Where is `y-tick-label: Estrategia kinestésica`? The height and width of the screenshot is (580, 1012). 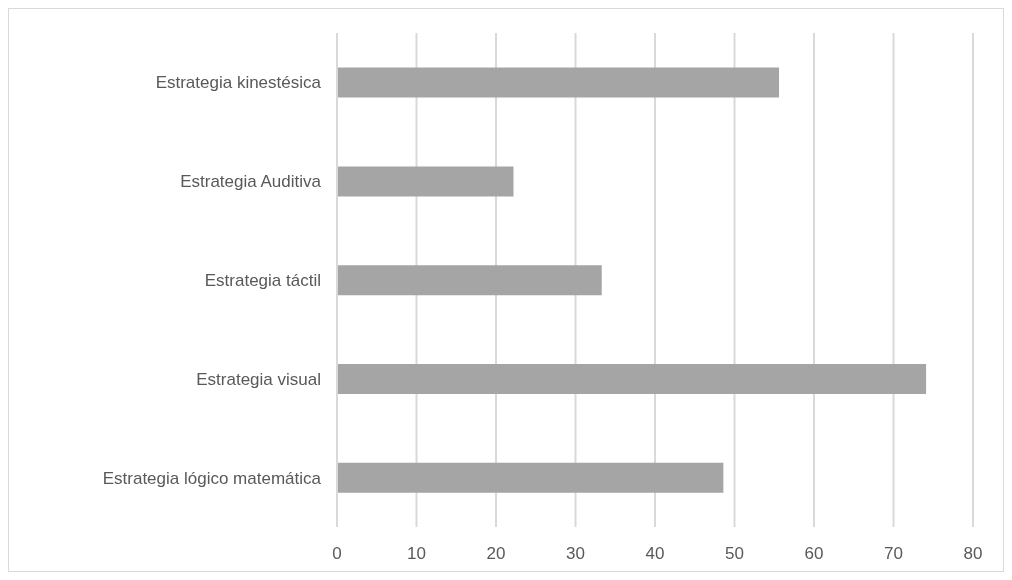 y-tick-label: Estrategia kinestésica is located at coordinates (238, 83).